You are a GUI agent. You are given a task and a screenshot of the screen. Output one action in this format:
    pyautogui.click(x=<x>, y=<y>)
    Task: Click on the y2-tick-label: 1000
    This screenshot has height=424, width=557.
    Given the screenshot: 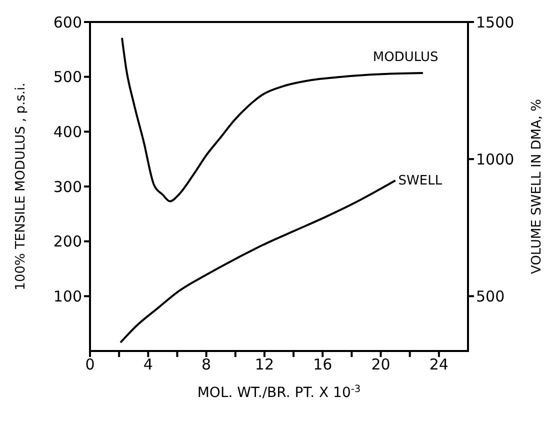 What is the action you would take?
    pyautogui.click(x=495, y=159)
    